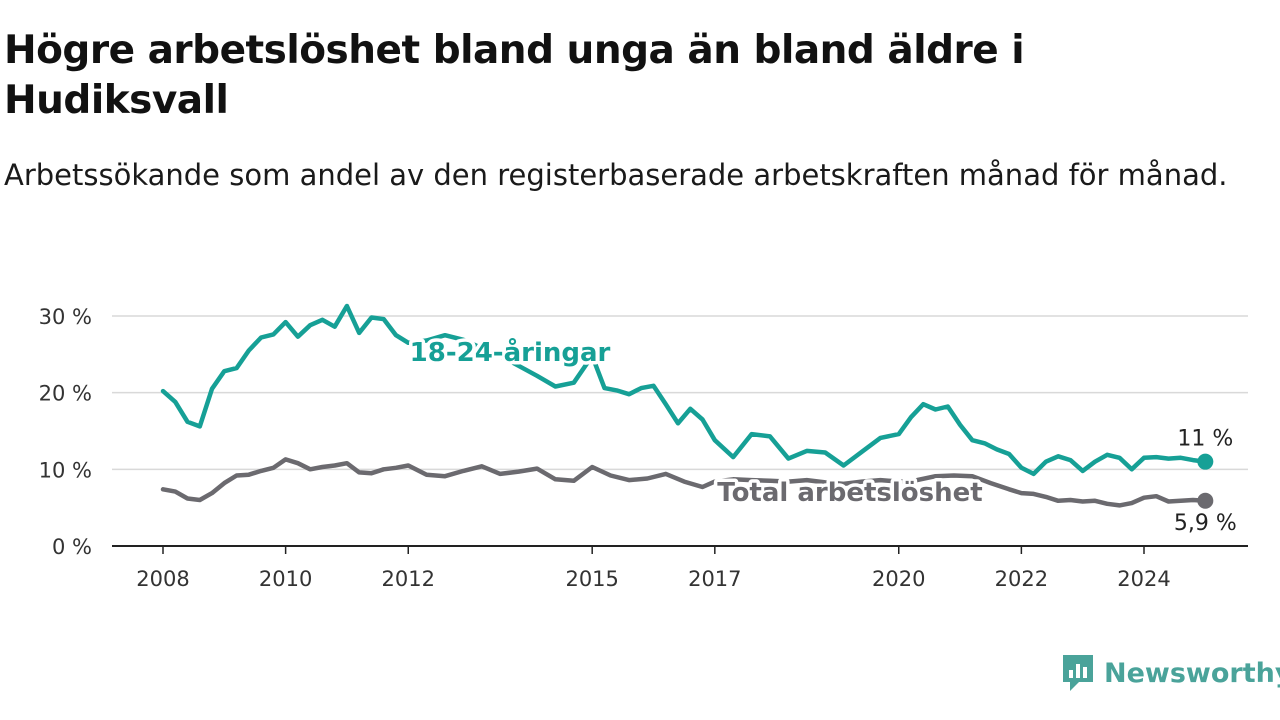 The height and width of the screenshot is (720, 1280). What do you see at coordinates (162, 579) in the screenshot?
I see `x-tick-label: 2008` at bounding box center [162, 579].